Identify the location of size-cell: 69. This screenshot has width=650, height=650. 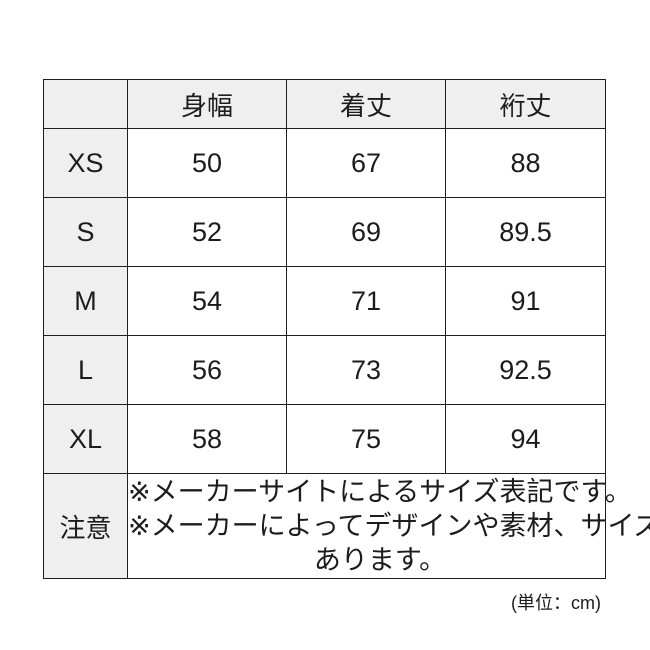
(366, 232).